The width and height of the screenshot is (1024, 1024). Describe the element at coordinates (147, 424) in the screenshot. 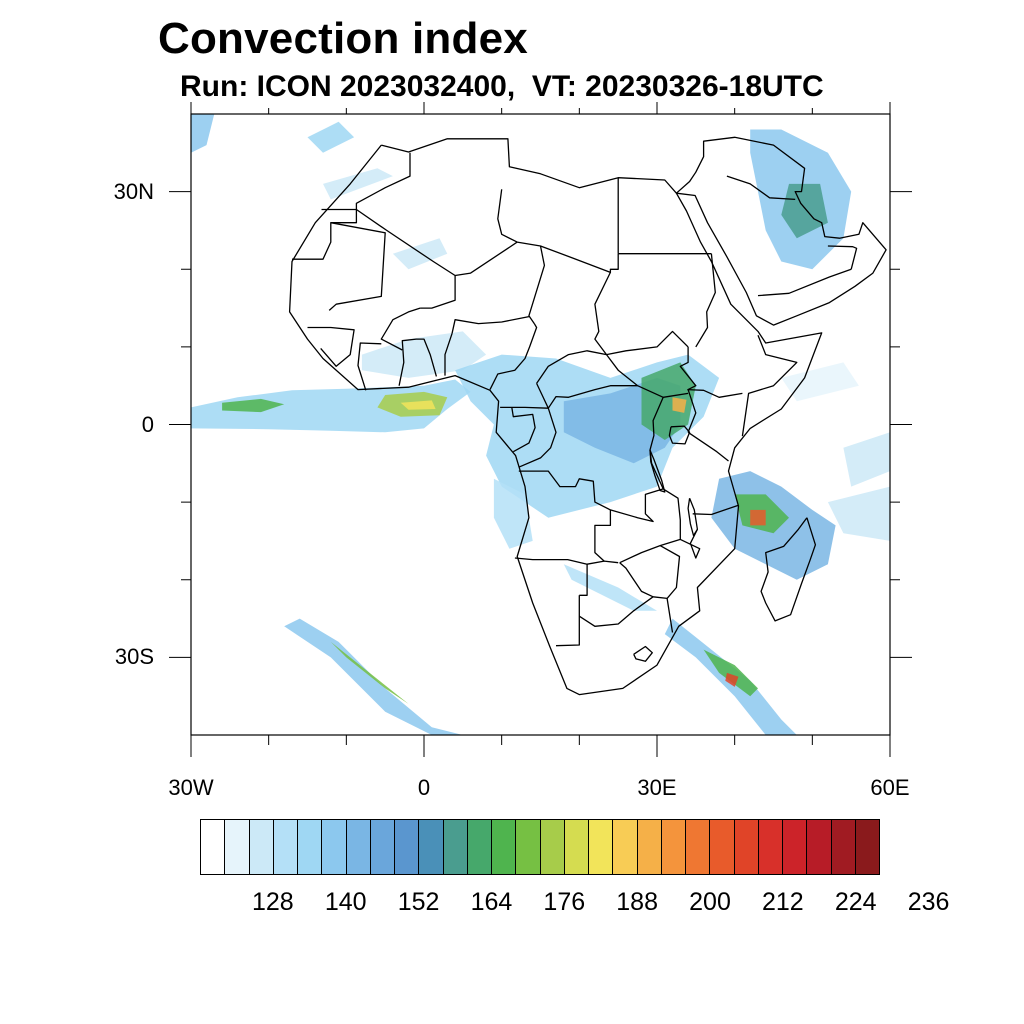

I see `y-tick-label: 0` at that location.